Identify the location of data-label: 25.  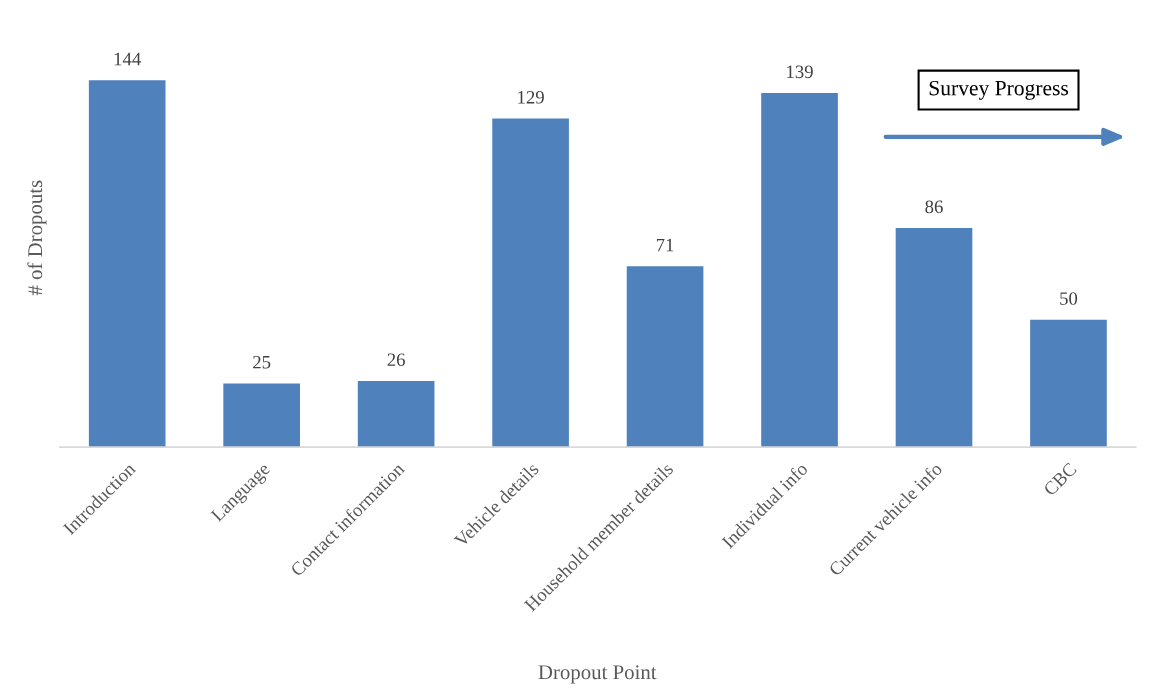
(262, 362).